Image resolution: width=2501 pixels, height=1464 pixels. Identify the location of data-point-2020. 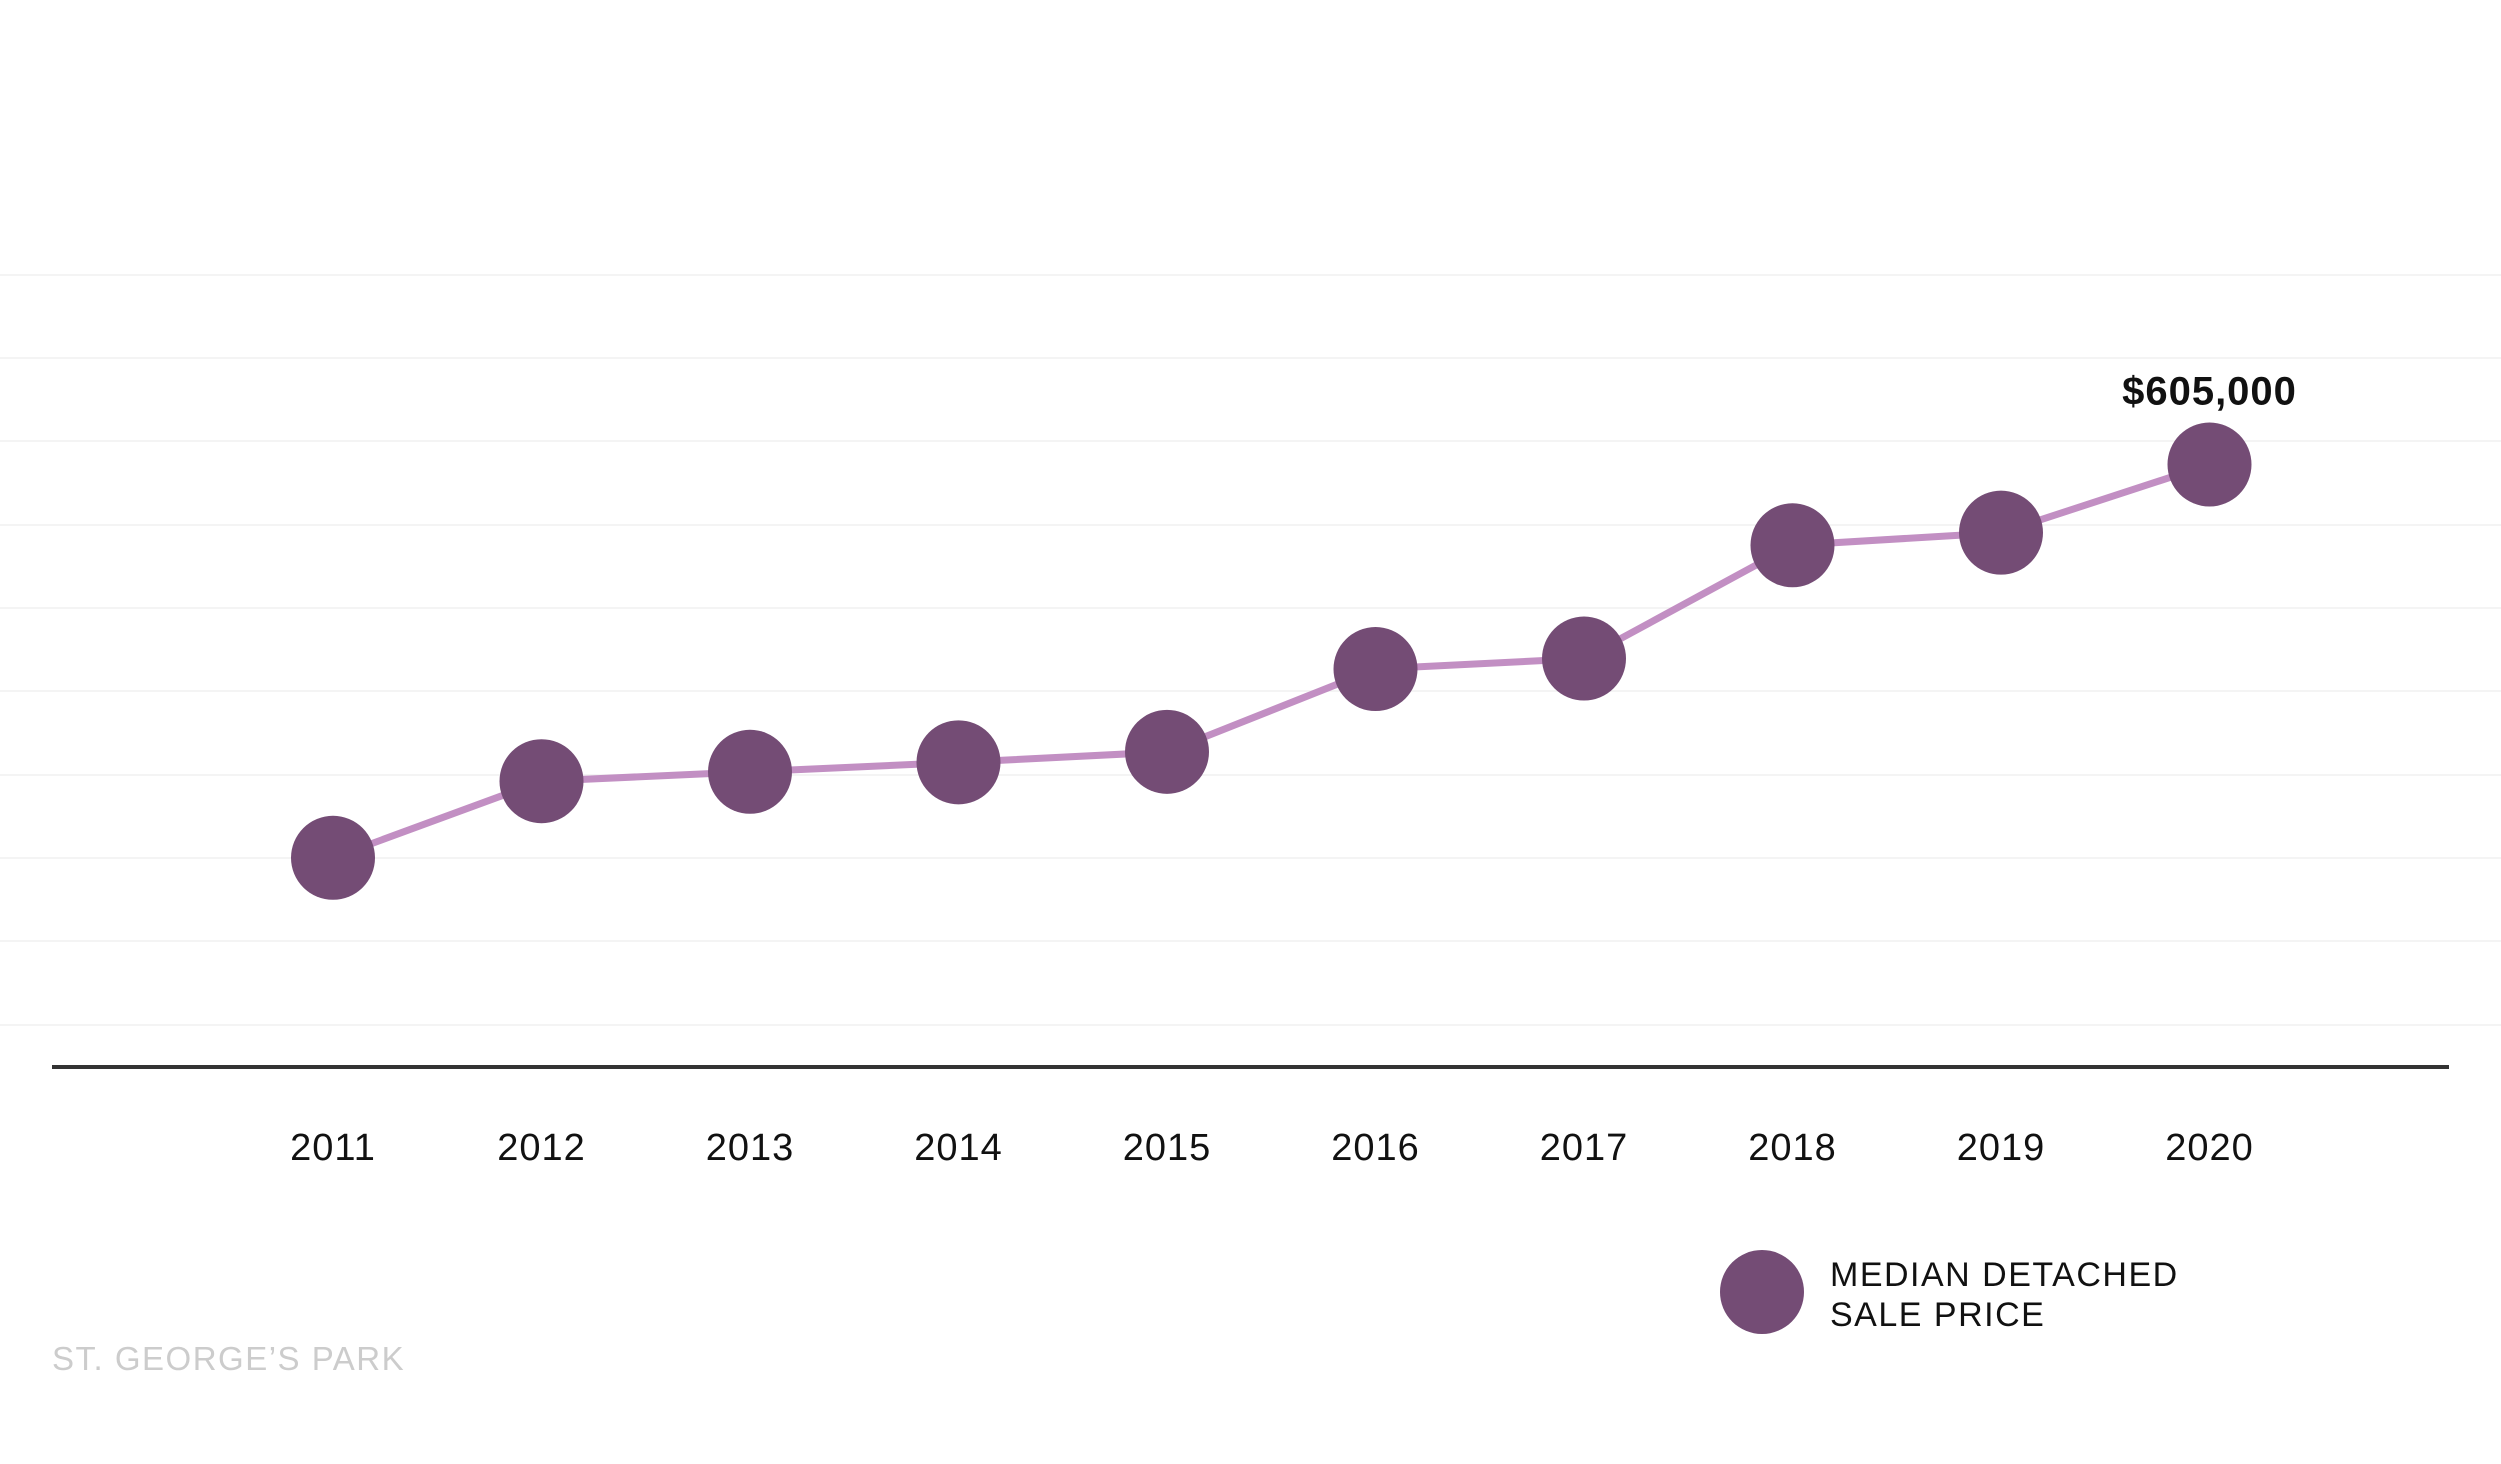
(2209, 464).